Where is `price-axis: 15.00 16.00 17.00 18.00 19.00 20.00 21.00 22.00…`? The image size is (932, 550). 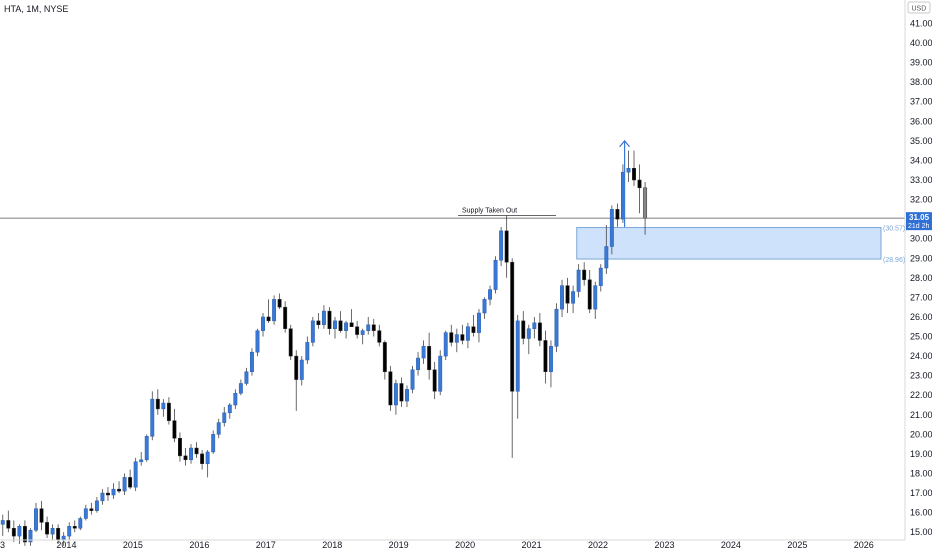
price-axis: 15.00 16.00 17.00 18.00 19.00 20.00 21.00 22.00… is located at coordinates (919, 277).